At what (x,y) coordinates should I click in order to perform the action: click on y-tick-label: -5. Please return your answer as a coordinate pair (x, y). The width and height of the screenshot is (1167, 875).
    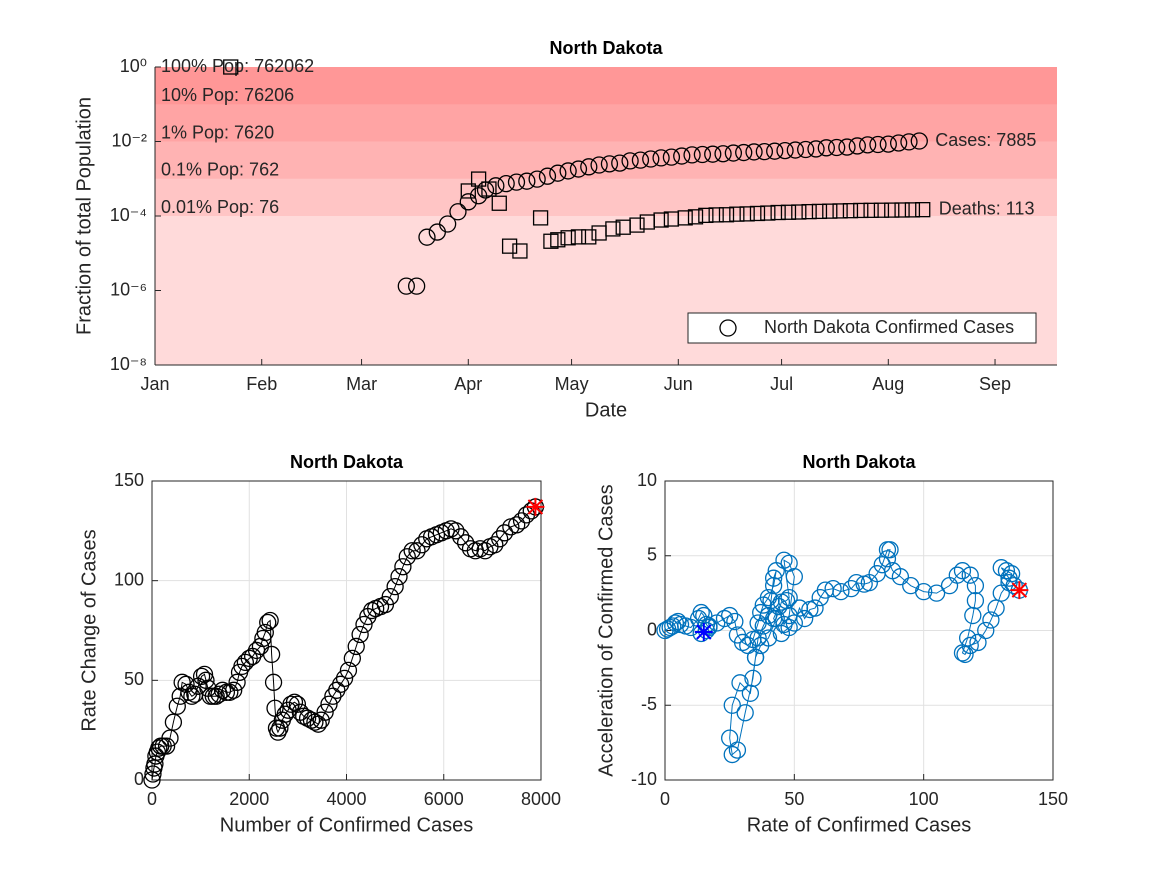
    Looking at the image, I should click on (649, 704).